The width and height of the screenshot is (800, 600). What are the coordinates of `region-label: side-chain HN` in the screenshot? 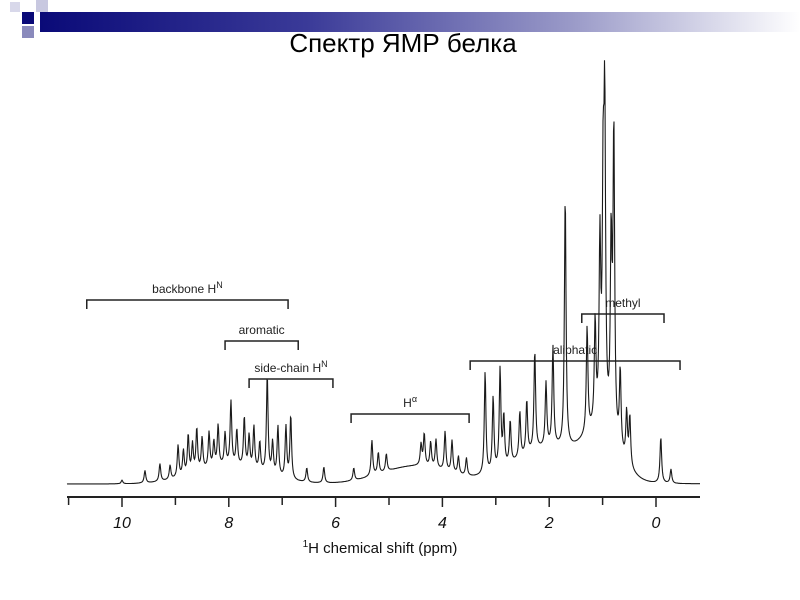 It's located at (290, 367).